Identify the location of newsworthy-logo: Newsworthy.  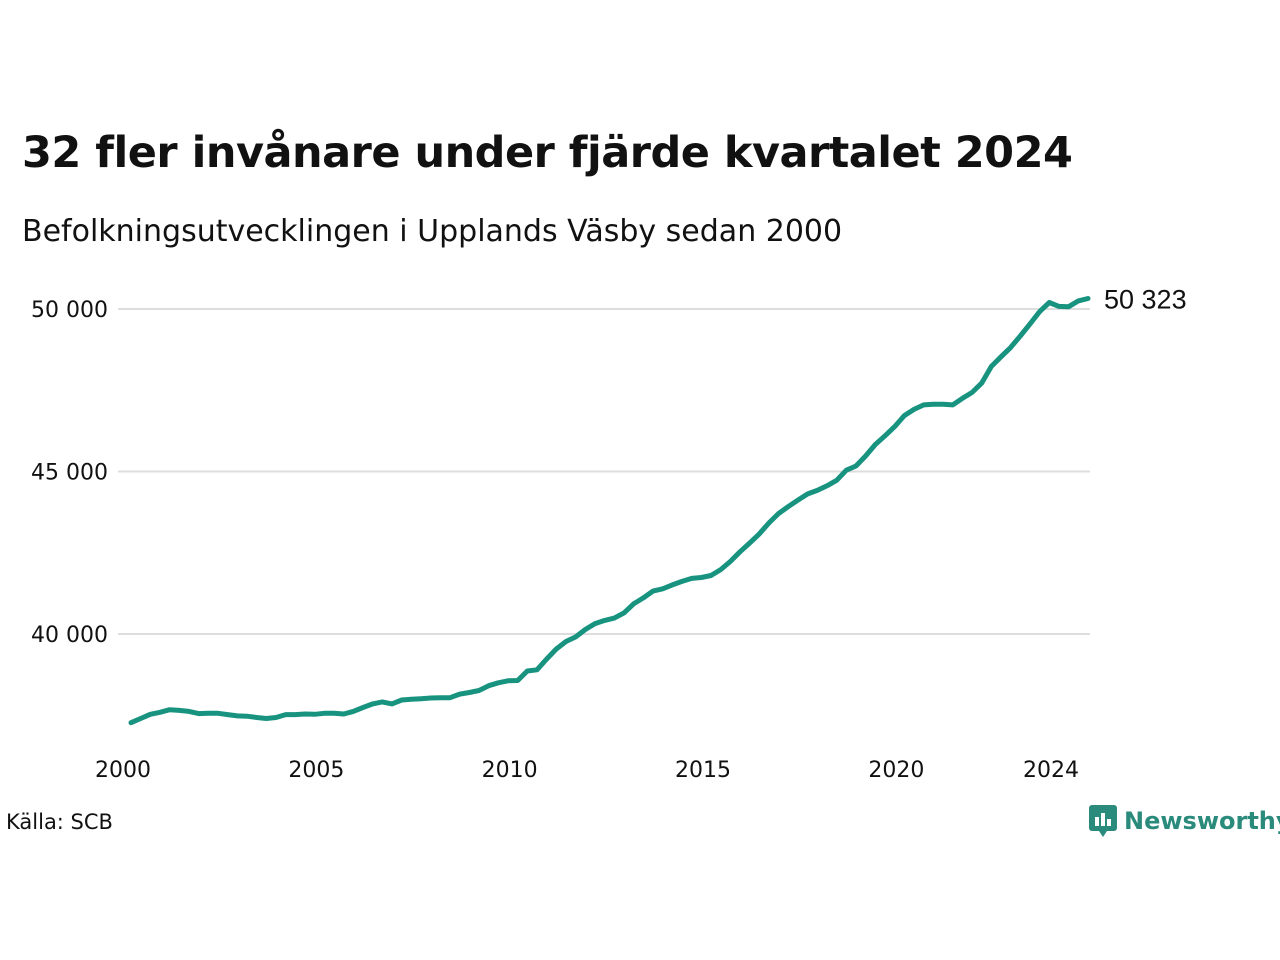
(1184, 821).